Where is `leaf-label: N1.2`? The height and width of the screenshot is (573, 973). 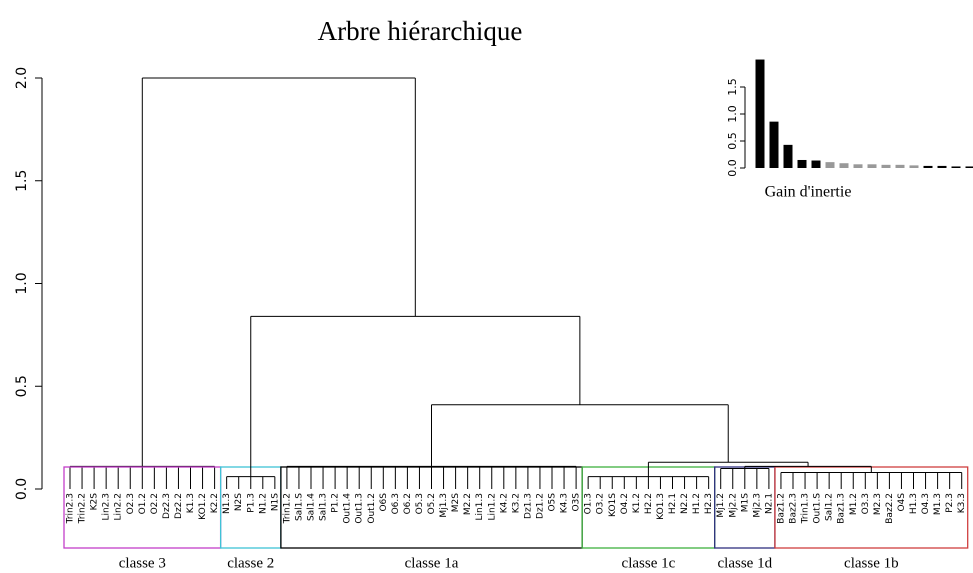
leaf-label: N1.2 is located at coordinates (263, 503).